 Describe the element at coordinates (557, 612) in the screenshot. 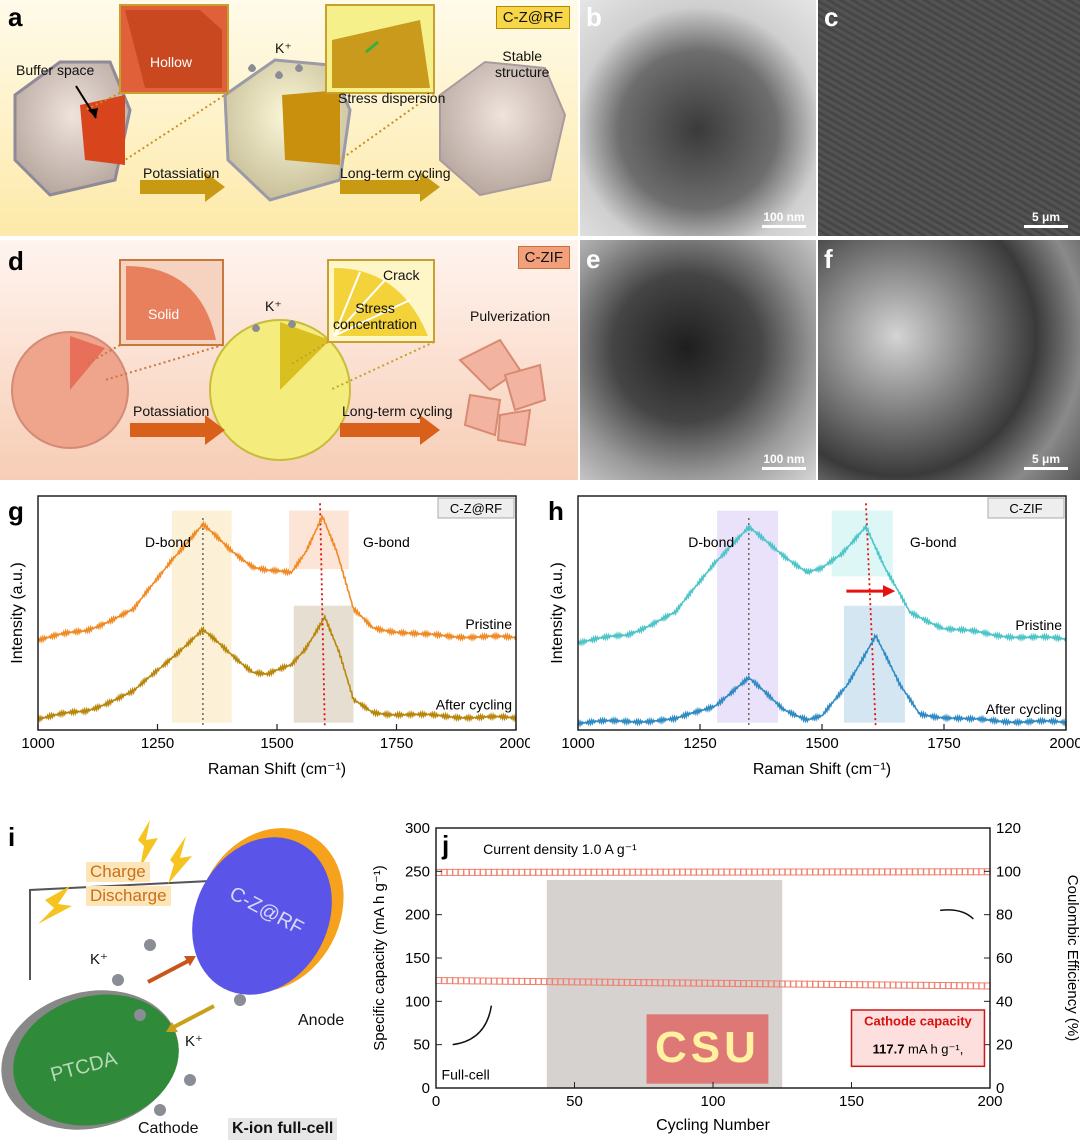

I see `y-axis-label: Intensity (a.u.)` at that location.